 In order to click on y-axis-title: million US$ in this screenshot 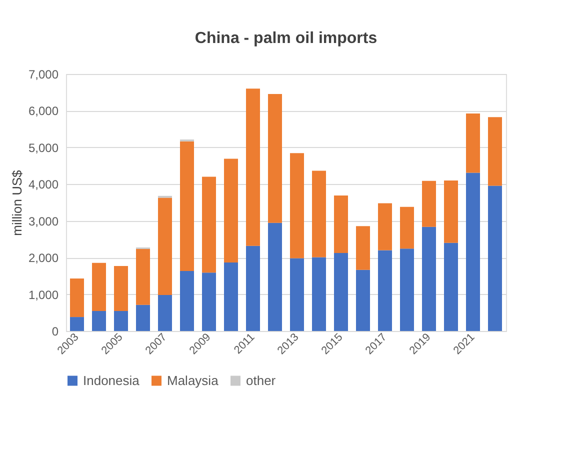, I will do `click(16, 202)`.